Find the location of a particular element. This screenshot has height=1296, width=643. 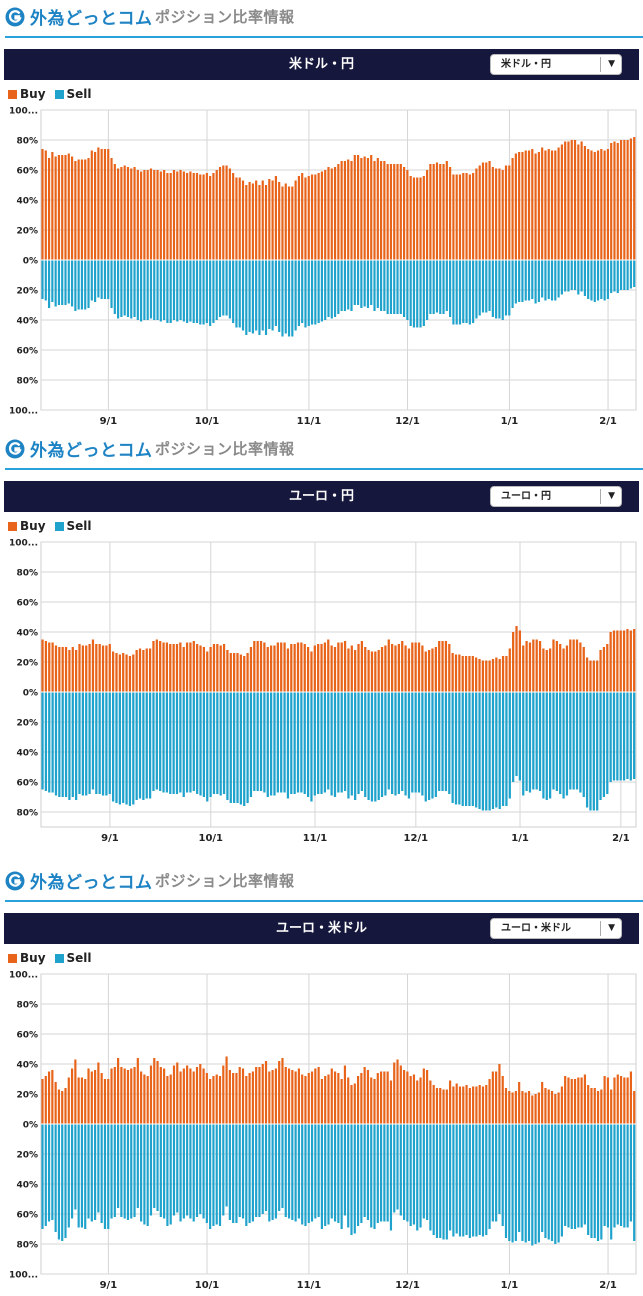

legend-item-buy: Buy is located at coordinates (27, 526).